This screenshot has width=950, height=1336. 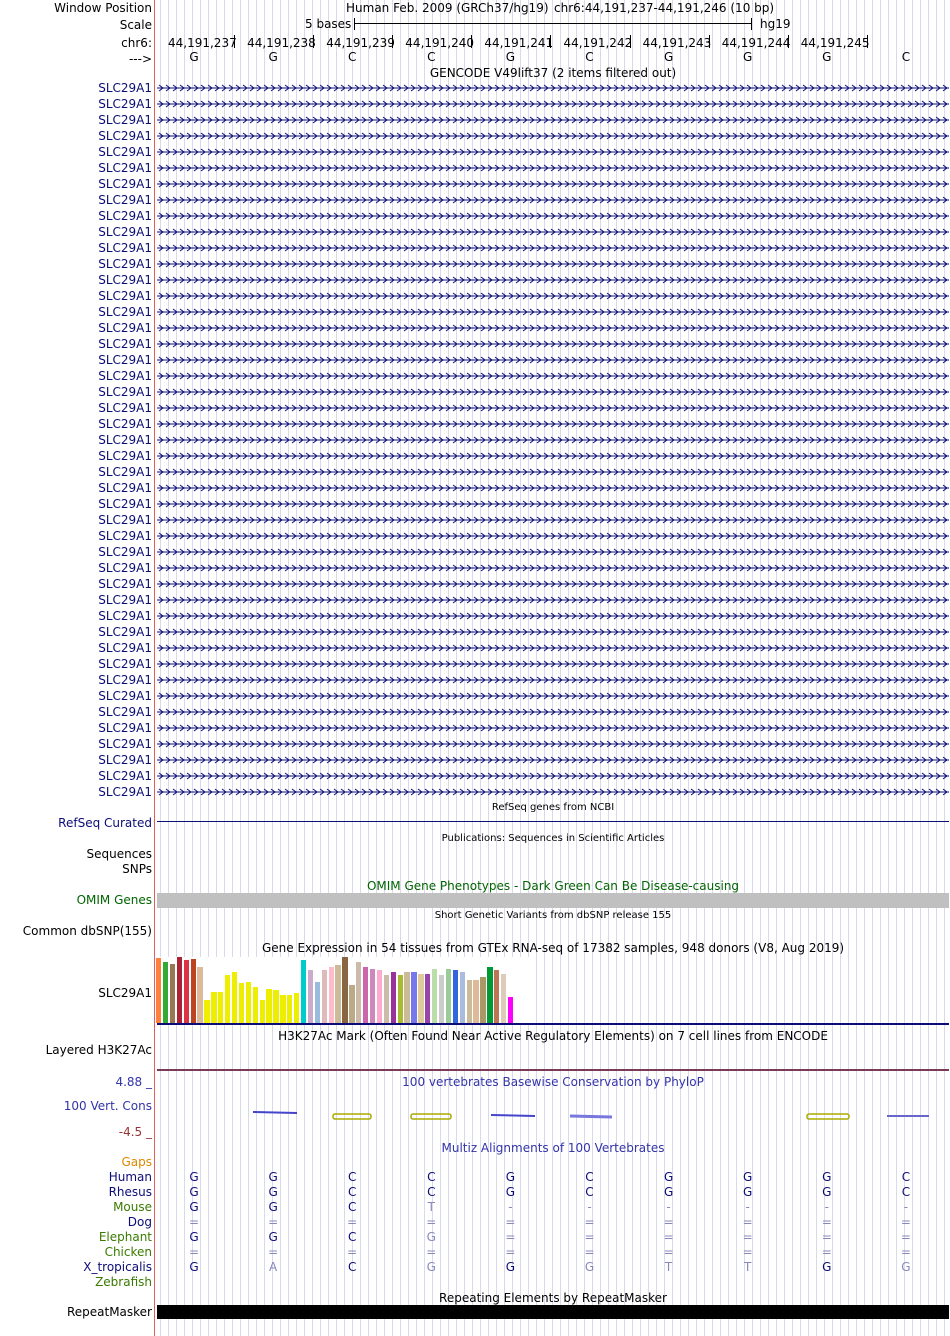 I want to click on gtex-bar-chart, so click(x=346, y=990).